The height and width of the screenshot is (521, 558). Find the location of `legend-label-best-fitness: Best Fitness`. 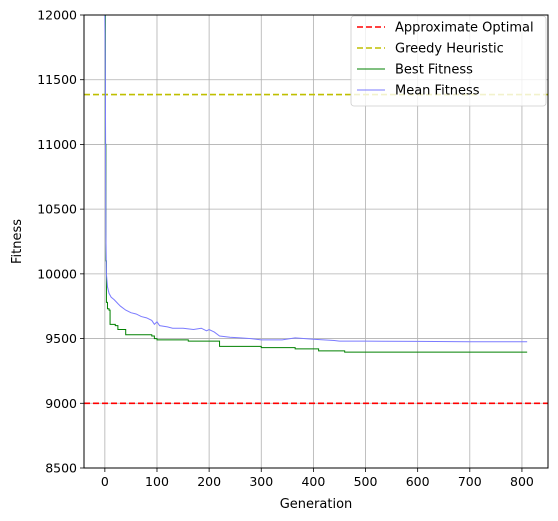

legend-label-best-fitness: Best Fitness is located at coordinates (434, 70).